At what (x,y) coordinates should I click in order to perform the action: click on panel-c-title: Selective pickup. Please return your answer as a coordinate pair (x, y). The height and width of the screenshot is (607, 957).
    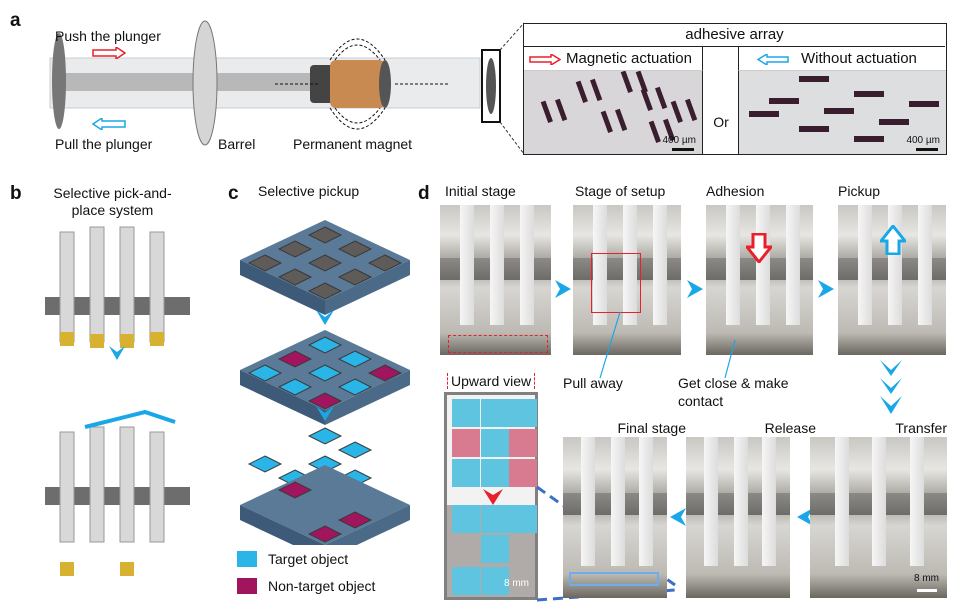
    Looking at the image, I should click on (309, 191).